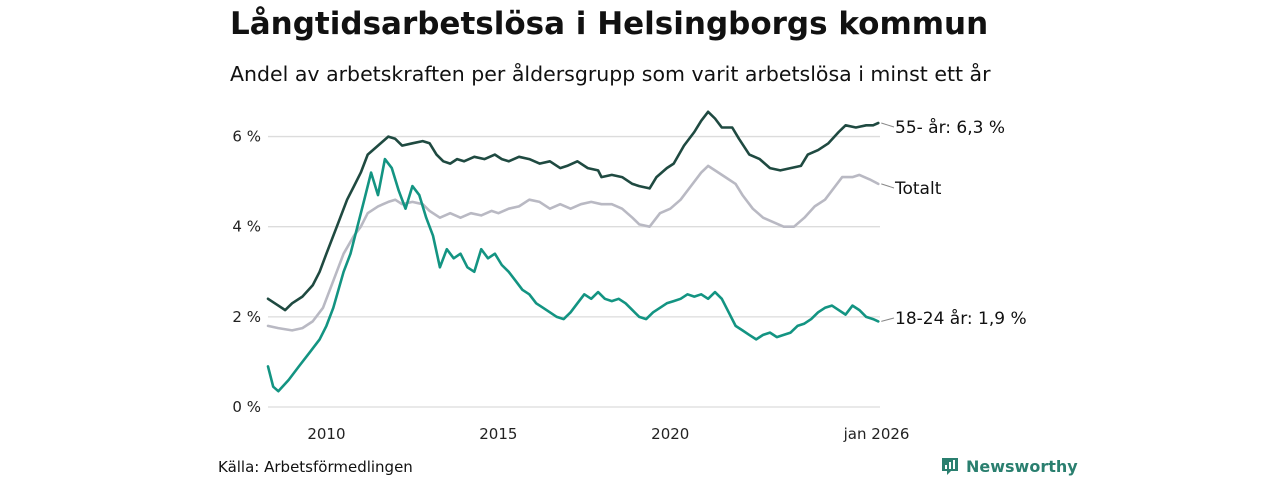 The height and width of the screenshot is (480, 1280). Describe the element at coordinates (950, 466) in the screenshot. I see `newsworthy-logo-icon` at that location.